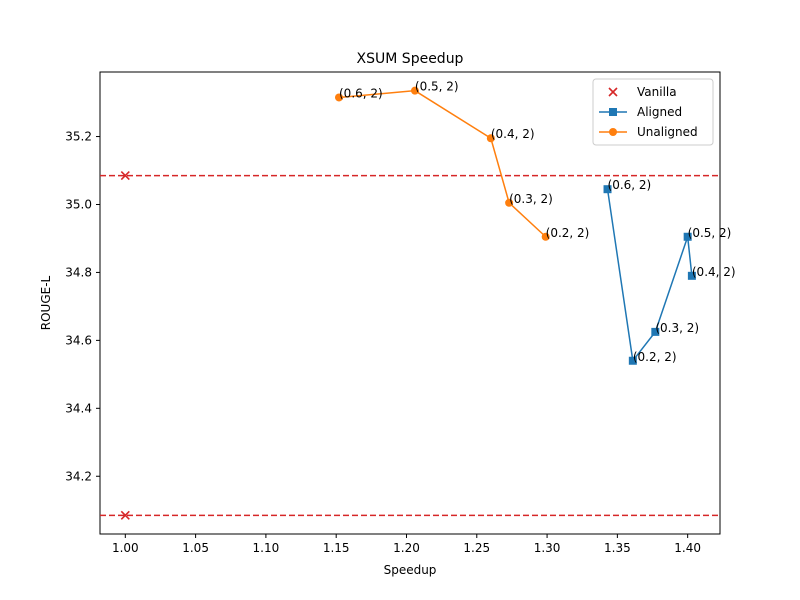 The width and height of the screenshot is (800, 600). Describe the element at coordinates (476, 548) in the screenshot. I see `x-tick-label: 1.25` at that location.